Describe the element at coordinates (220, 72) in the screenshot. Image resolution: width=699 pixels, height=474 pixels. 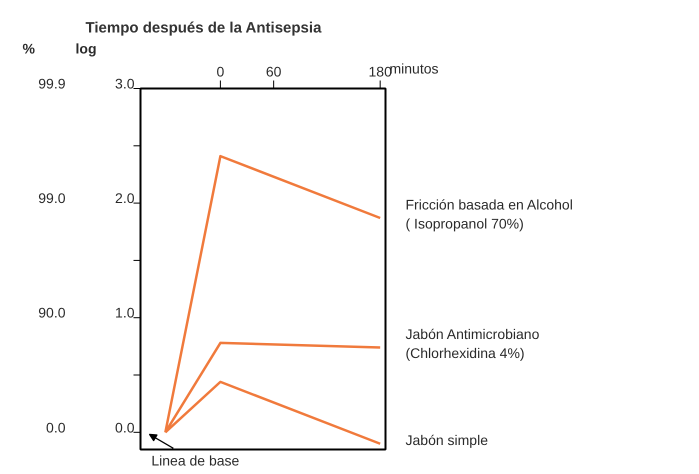
I see `x-tick-label: 0` at that location.